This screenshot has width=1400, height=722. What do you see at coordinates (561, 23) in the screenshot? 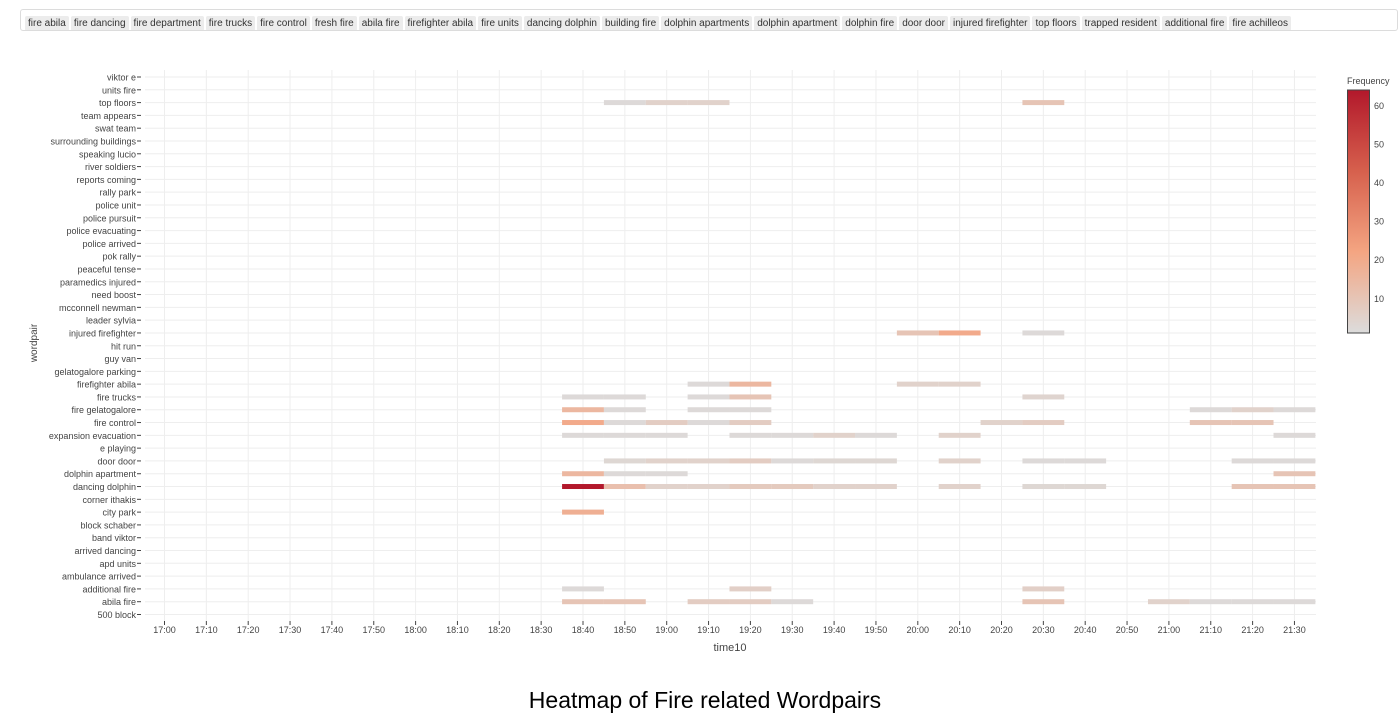
I see `filter-tag: dancing dolphin` at bounding box center [561, 23].